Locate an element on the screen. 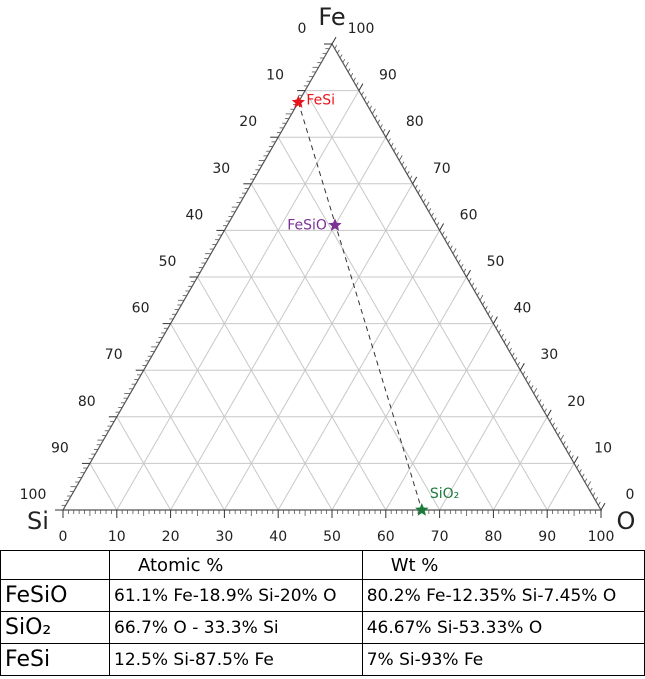  axis-tick-label: 0 is located at coordinates (63, 537).